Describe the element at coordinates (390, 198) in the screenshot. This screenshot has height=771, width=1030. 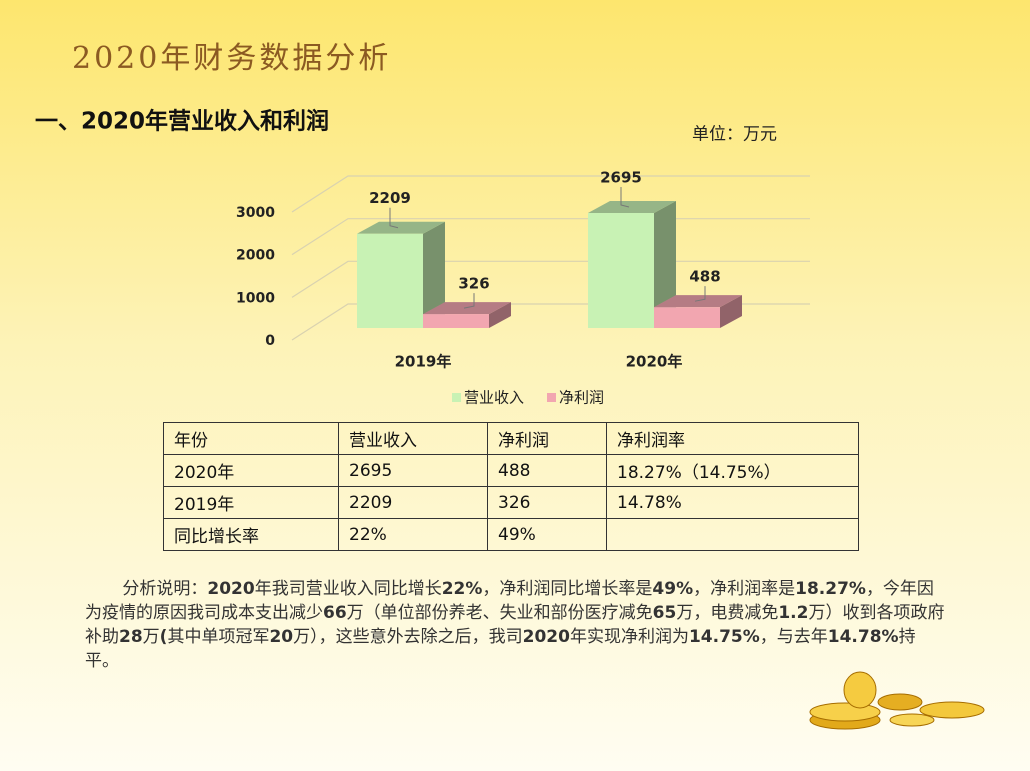
I see `data-label: 2209` at that location.